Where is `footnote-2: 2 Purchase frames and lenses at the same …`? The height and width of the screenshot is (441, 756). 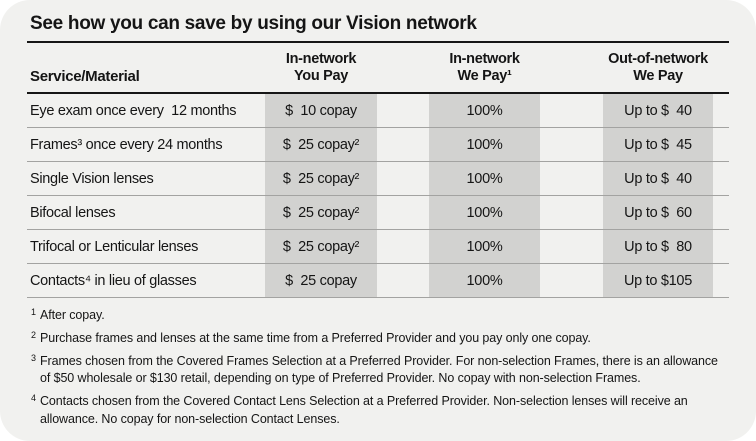
footnote-2: 2 Purchase frames and lenses at the same … is located at coordinates (378, 339).